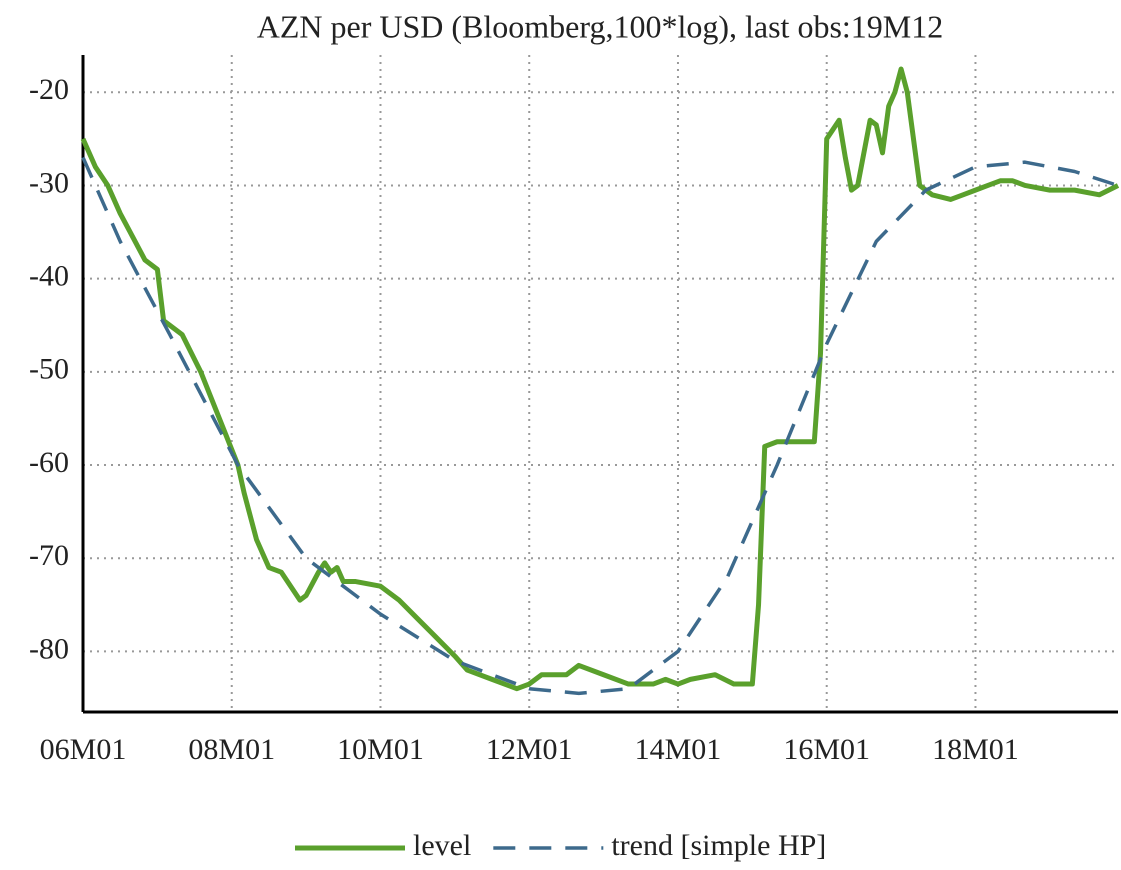  What do you see at coordinates (380, 749) in the screenshot?
I see `x-tick-label: 10M01` at bounding box center [380, 749].